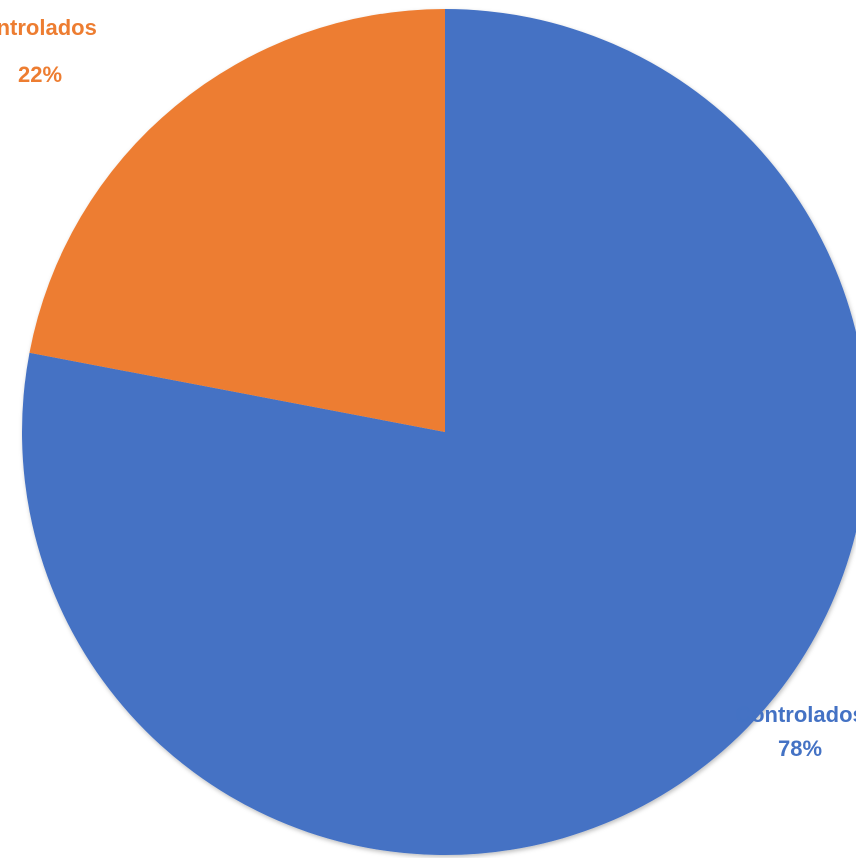  I want to click on data-label-percent-1: 78%, so click(800, 748).